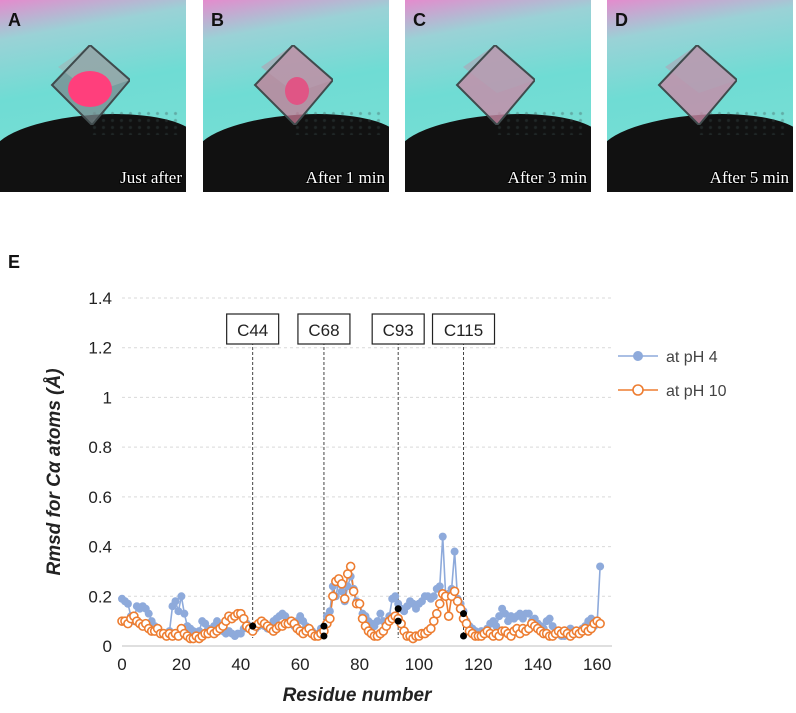 The width and height of the screenshot is (796, 713). Describe the element at coordinates (345, 177) in the screenshot. I see `panel-caption: After 1 min` at that location.